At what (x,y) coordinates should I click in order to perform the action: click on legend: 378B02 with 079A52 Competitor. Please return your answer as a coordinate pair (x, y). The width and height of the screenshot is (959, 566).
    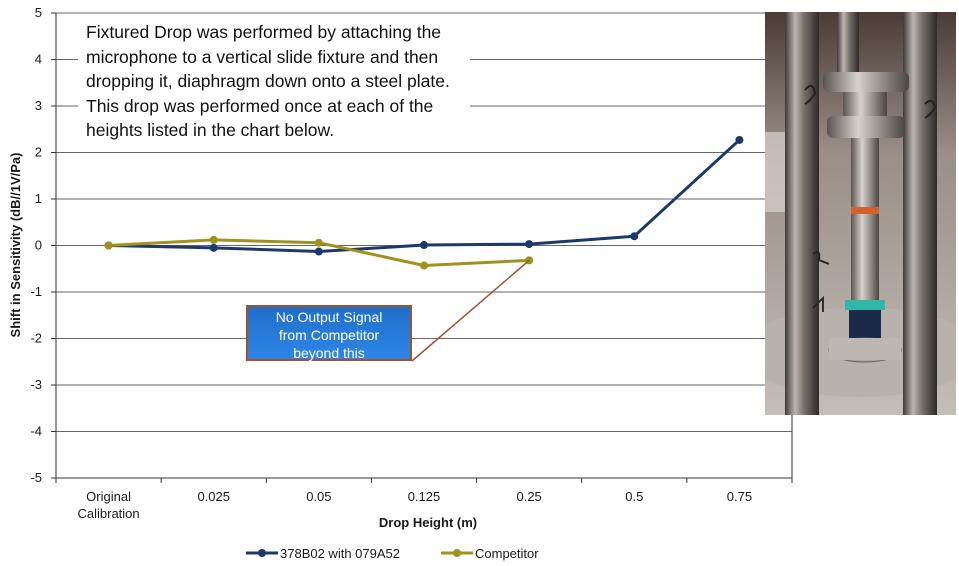
    Looking at the image, I should click on (392, 553).